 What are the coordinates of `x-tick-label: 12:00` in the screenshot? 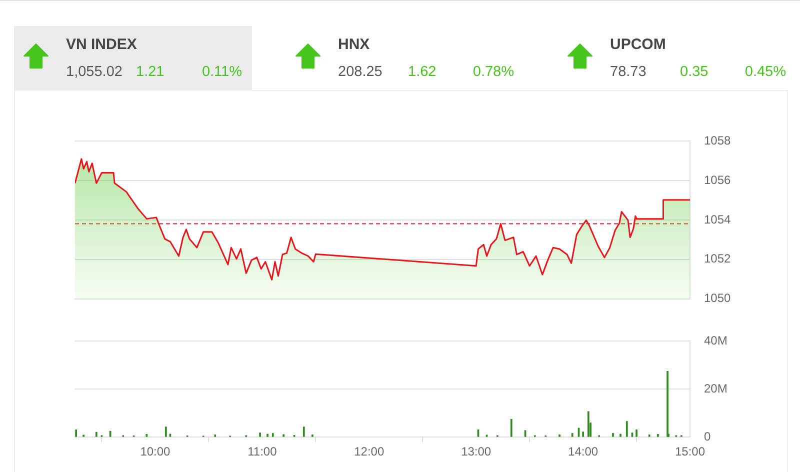 It's located at (369, 451).